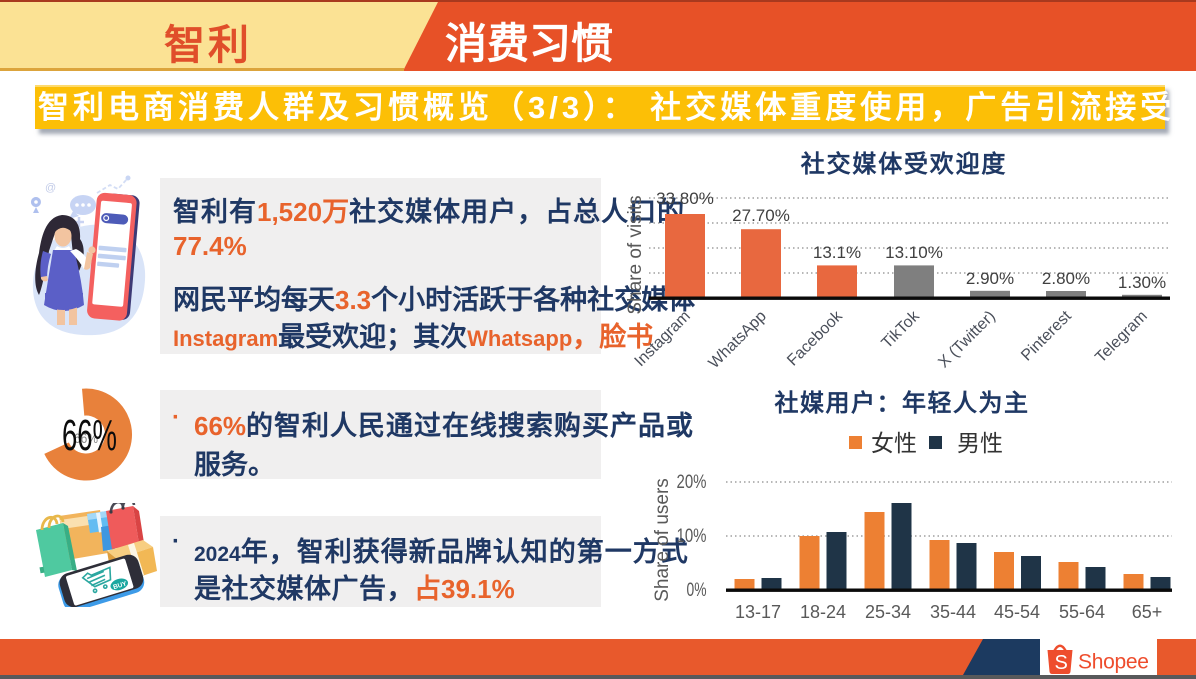 This screenshot has width=1196, height=679. Describe the element at coordinates (1147, 612) in the screenshot. I see `svg-text: 65+` at that location.